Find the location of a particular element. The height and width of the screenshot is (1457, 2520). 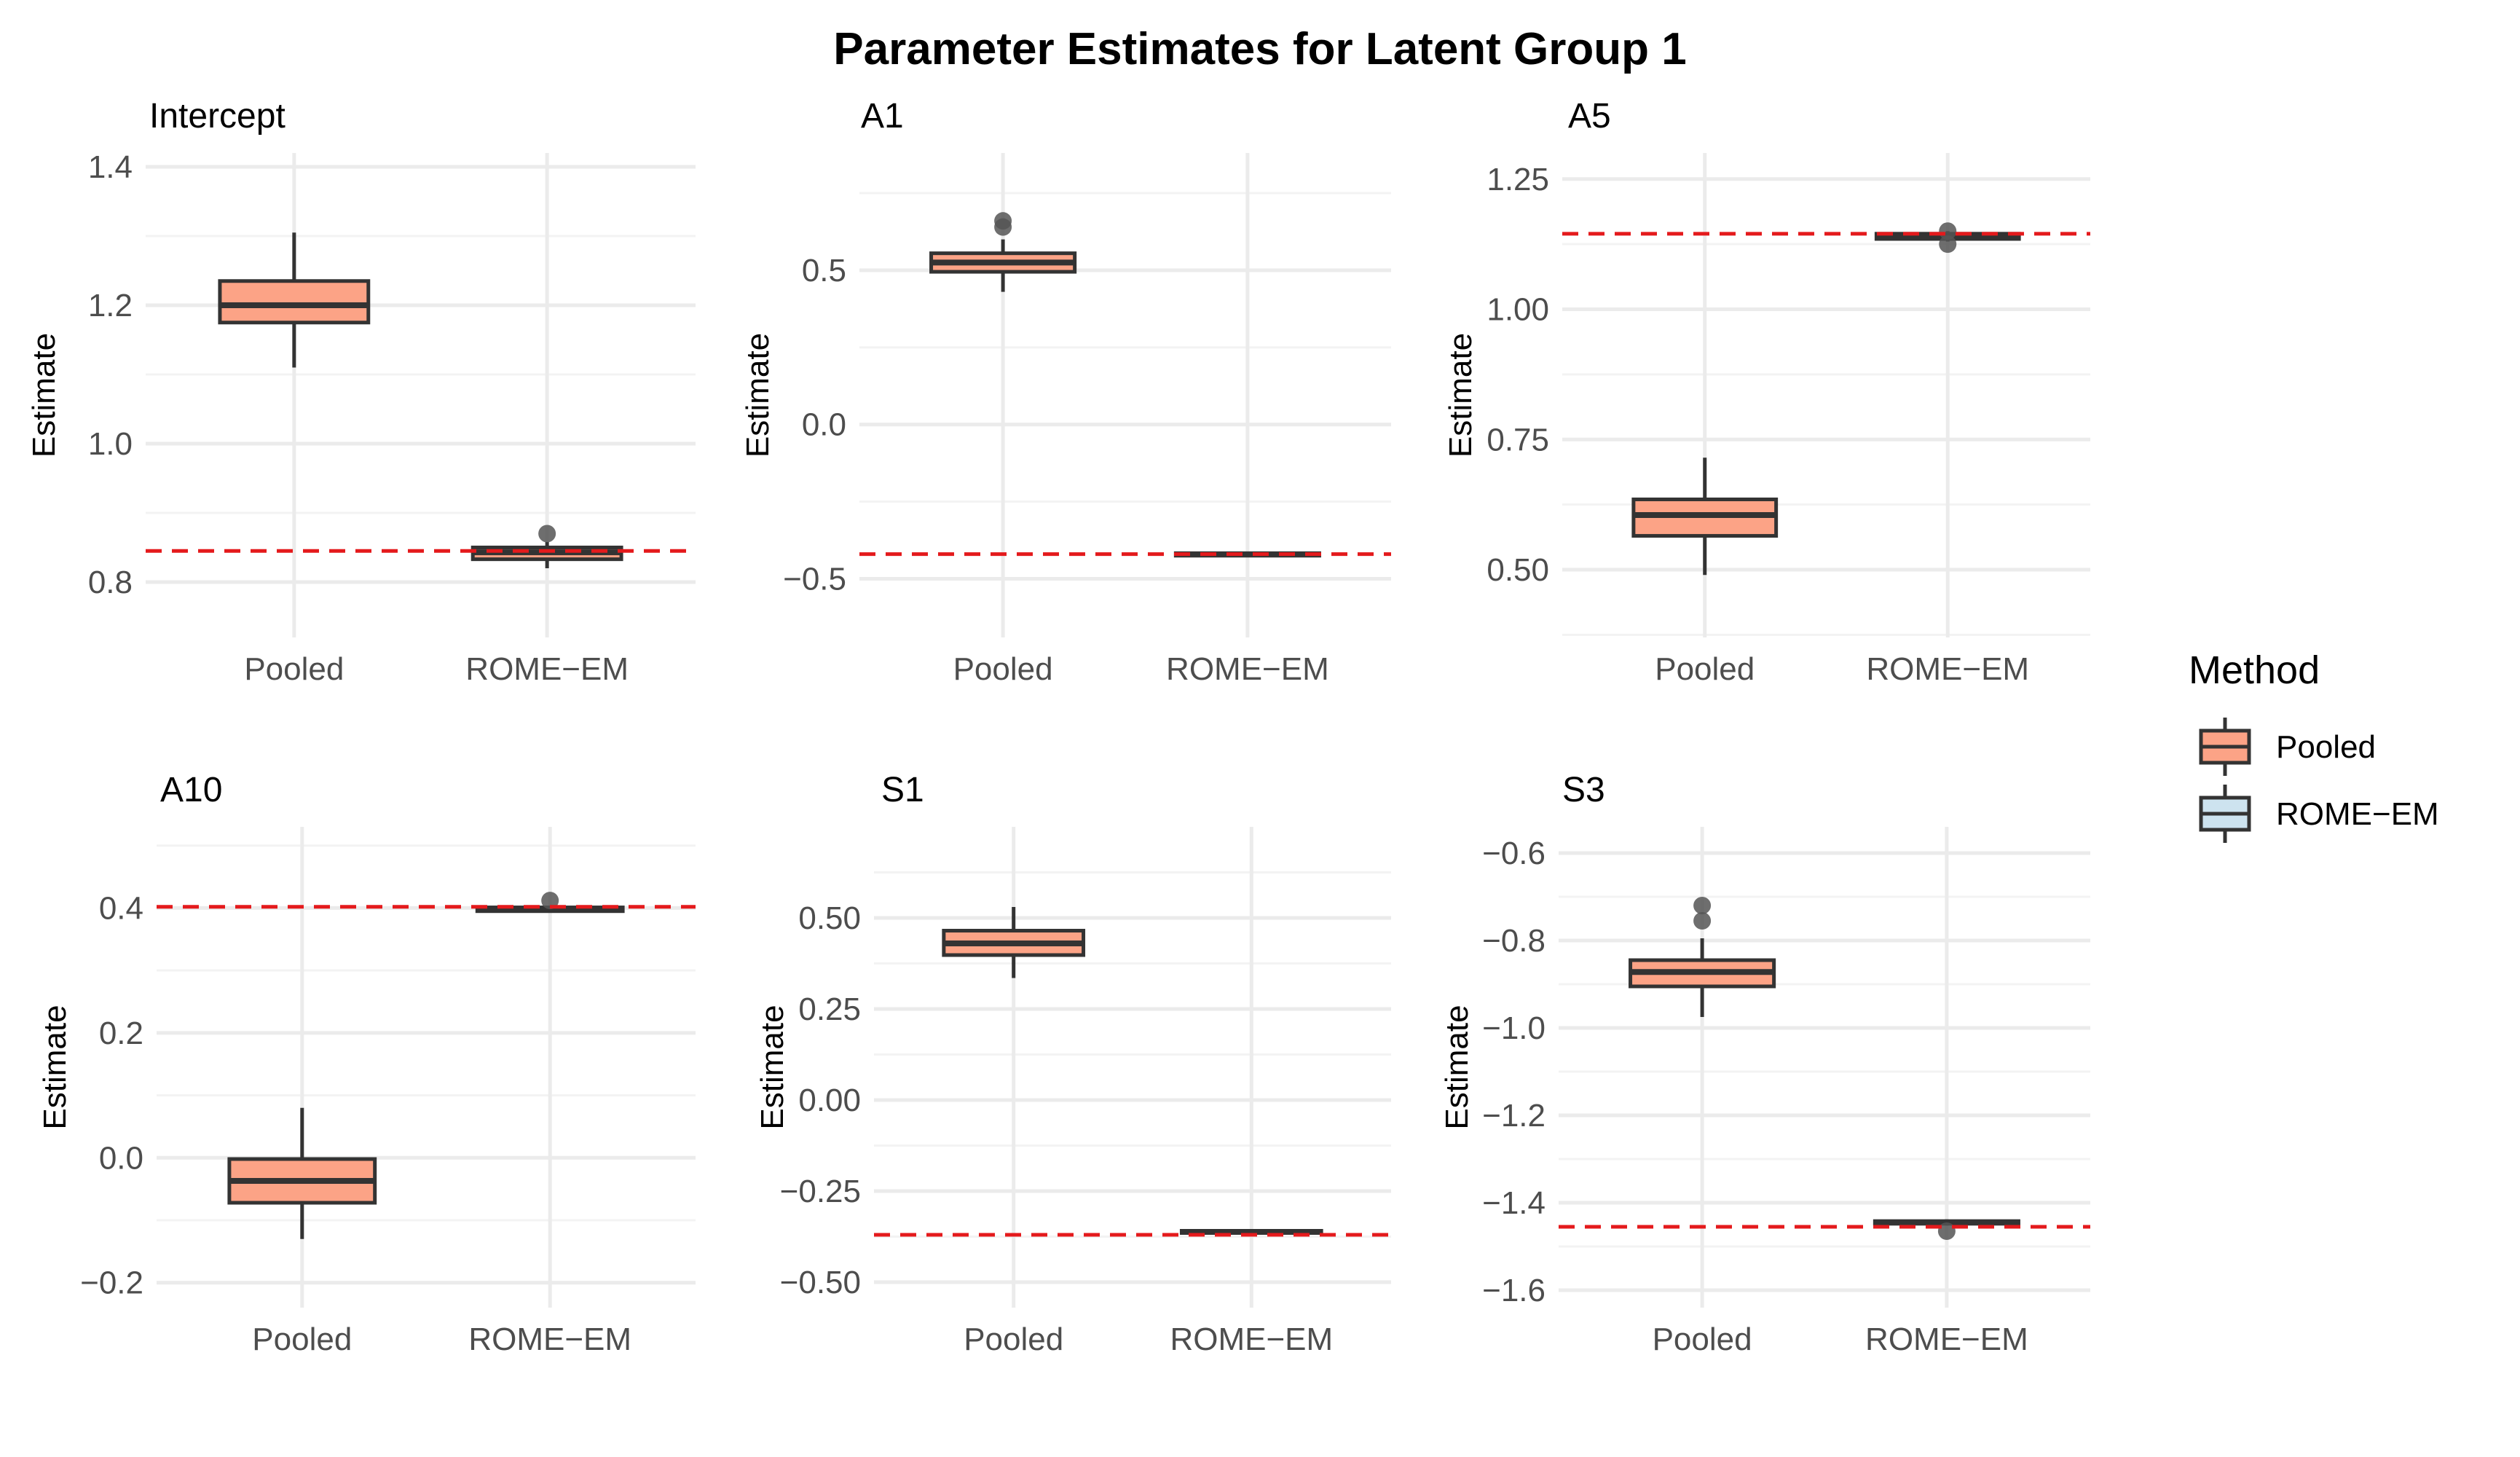

y-tick-label: −1.6 is located at coordinates (1514, 1291).